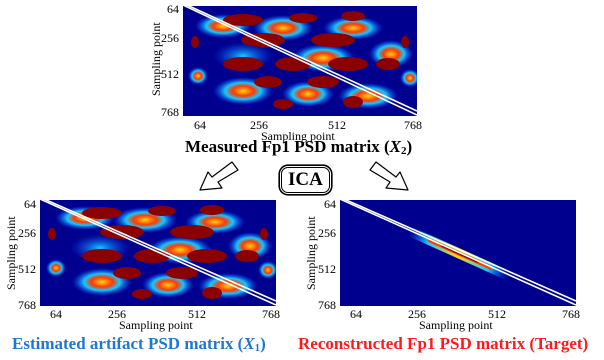 The width and height of the screenshot is (604, 360). I want to click on measured-xtick-256: 256, so click(259, 125).